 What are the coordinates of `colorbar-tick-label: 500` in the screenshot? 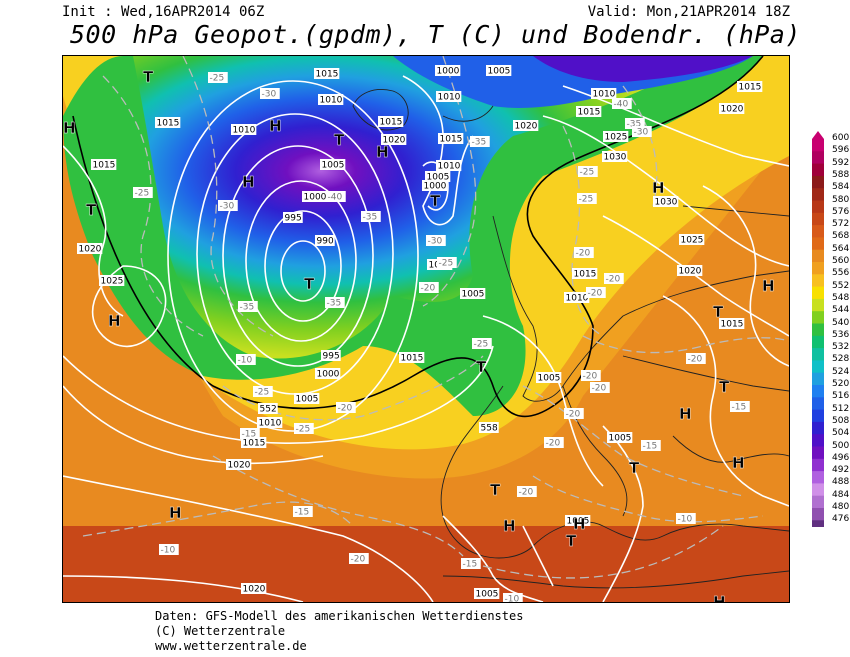 It's located at (841, 445).